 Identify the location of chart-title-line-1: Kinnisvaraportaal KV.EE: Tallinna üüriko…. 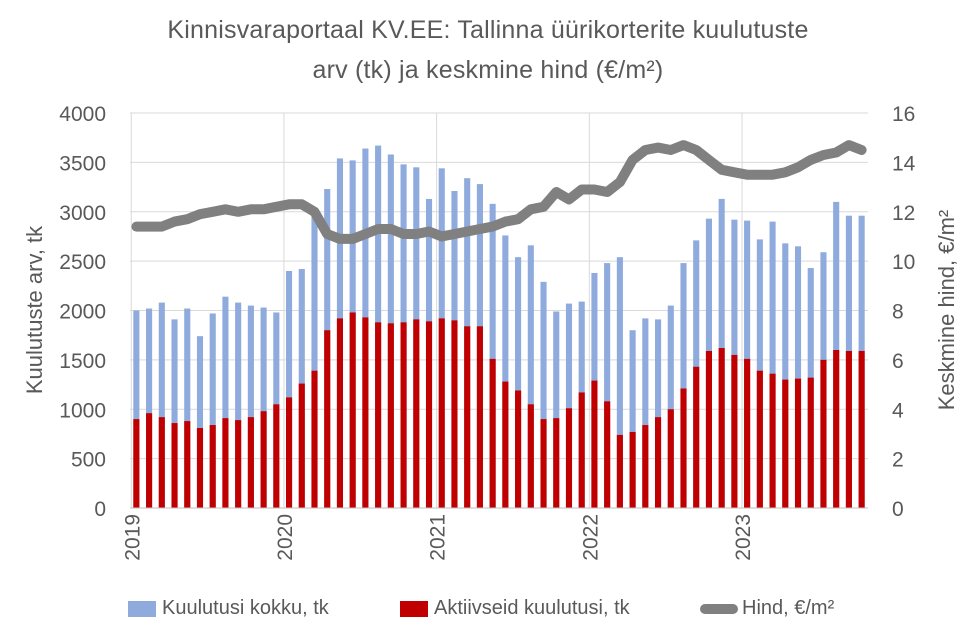
(488, 30).